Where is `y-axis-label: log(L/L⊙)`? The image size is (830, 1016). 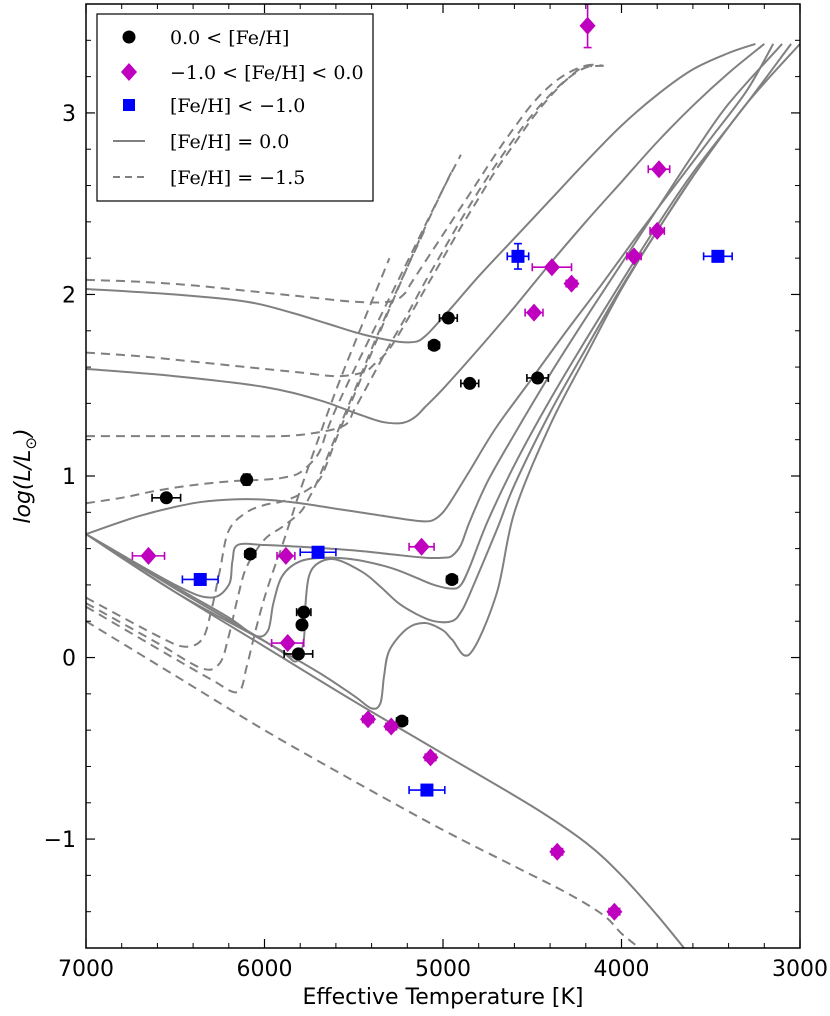 y-axis-label: log(L/L⊙) is located at coordinates (25, 475).